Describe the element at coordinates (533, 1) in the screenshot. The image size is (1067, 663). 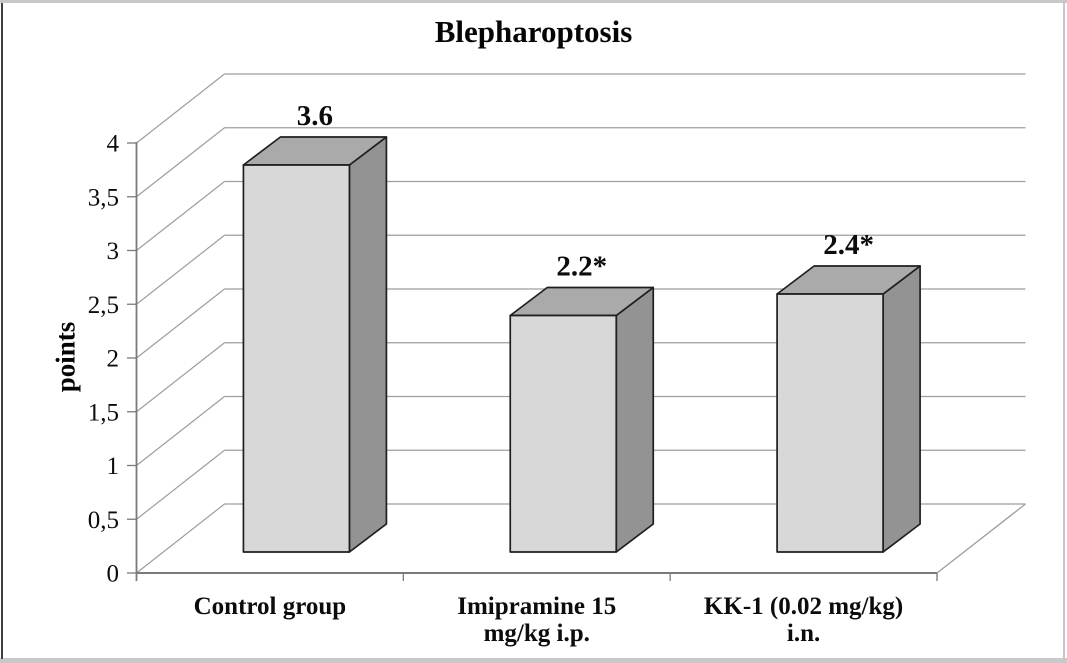
I see `frame-border-top` at that location.